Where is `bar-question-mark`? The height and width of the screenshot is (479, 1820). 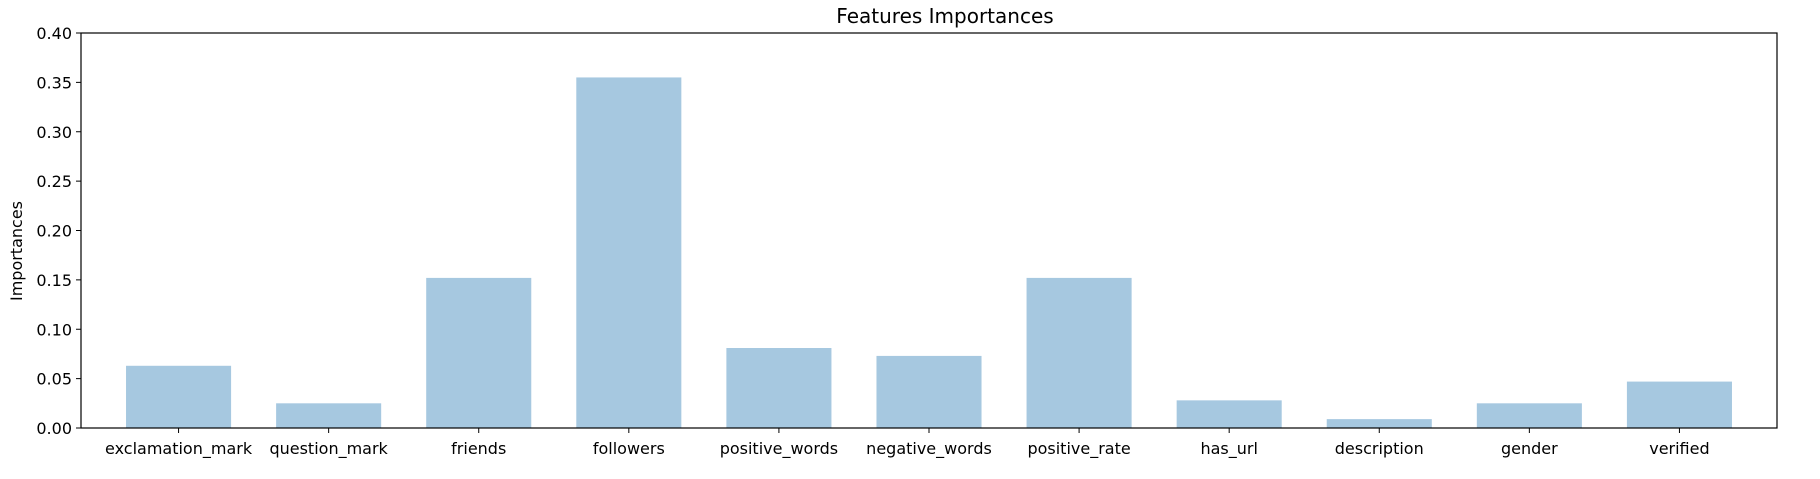 bar-question-mark is located at coordinates (329, 415).